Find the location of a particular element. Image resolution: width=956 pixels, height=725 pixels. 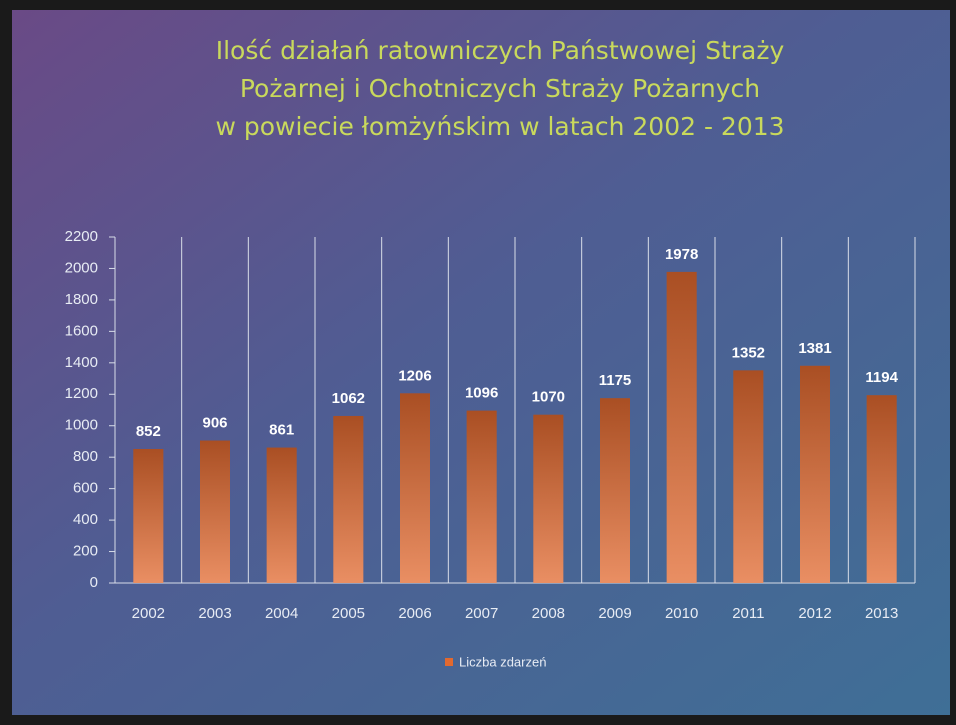

x-tick-label: 2013 is located at coordinates (881, 613).